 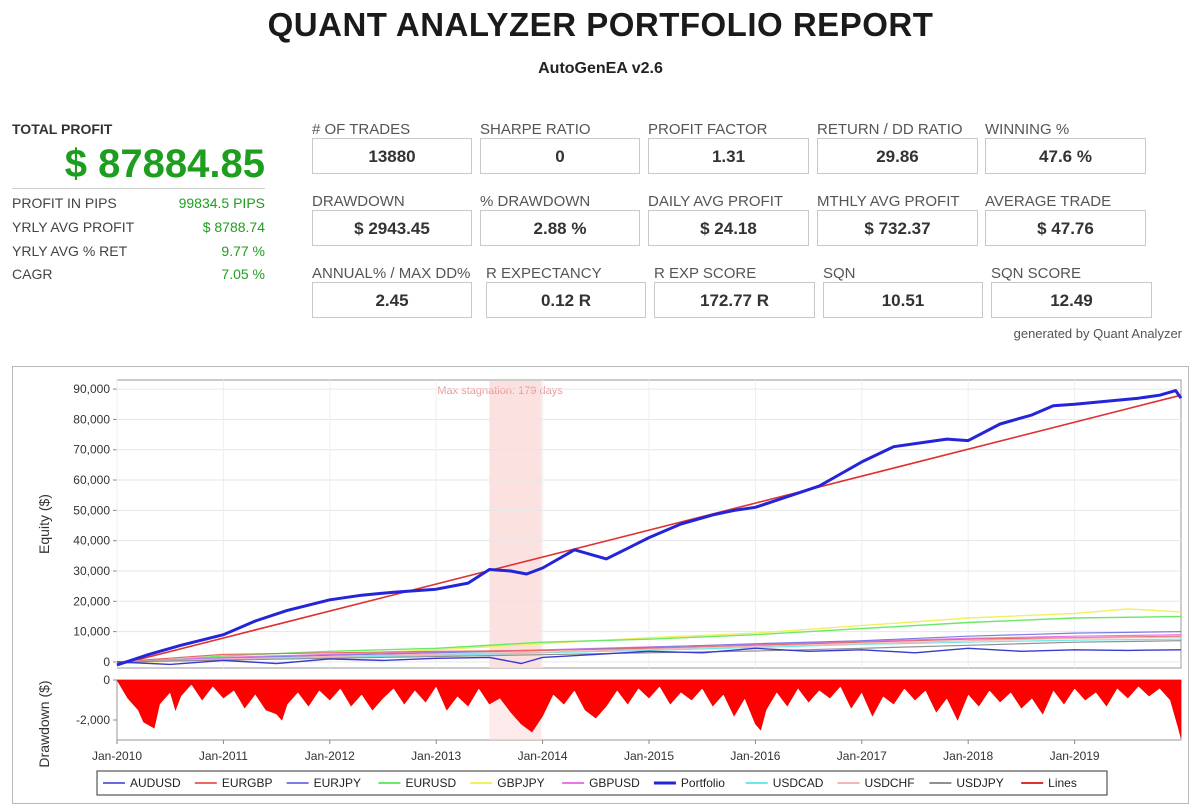 What do you see at coordinates (330, 756) in the screenshot?
I see `x-tick-label: Jan-2012` at bounding box center [330, 756].